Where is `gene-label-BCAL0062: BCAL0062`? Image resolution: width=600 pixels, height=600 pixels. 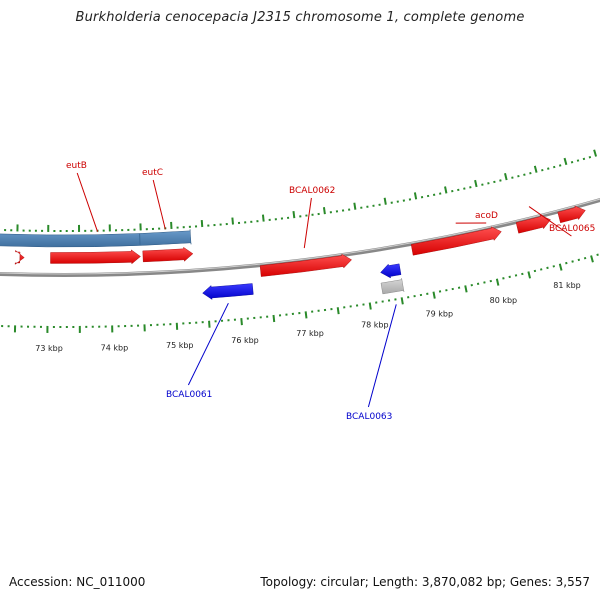
gene-label-BCAL0062: BCAL0062 is located at coordinates (312, 191).